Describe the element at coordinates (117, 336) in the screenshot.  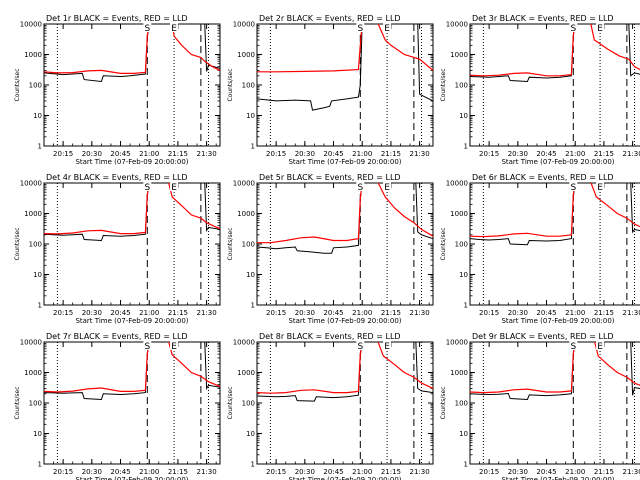
I see `panel-title: Det 7r BLACK = Events, RED = LLD` at that location.